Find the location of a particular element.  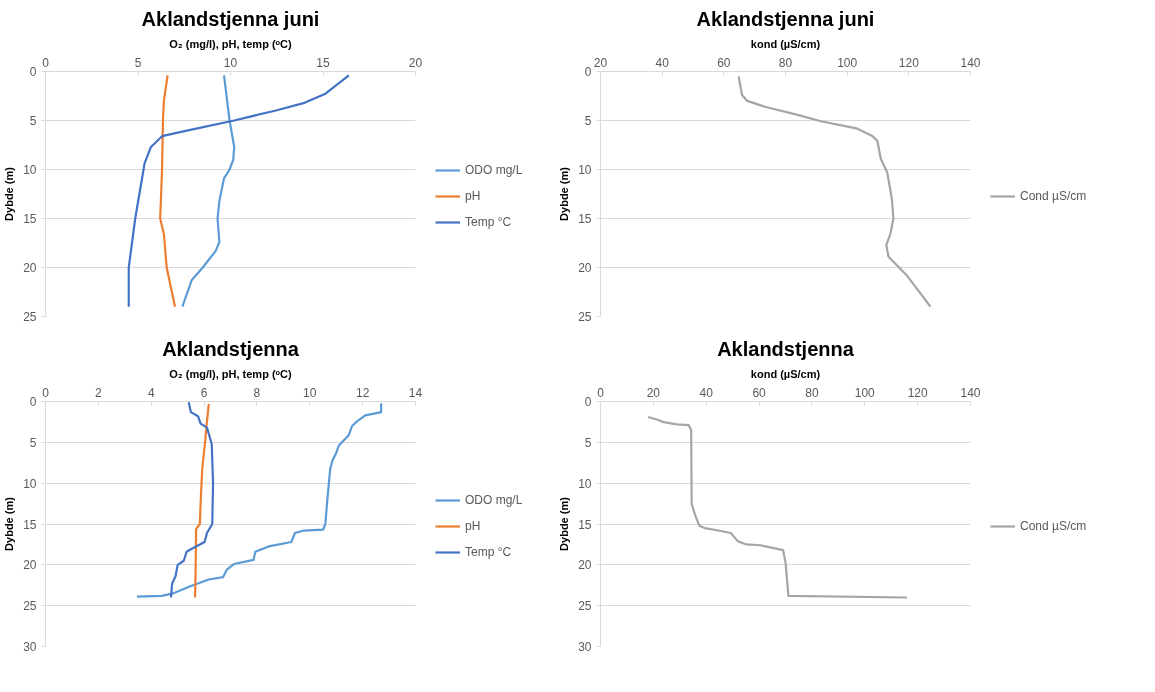

x-tick-label: 8 is located at coordinates (257, 392).